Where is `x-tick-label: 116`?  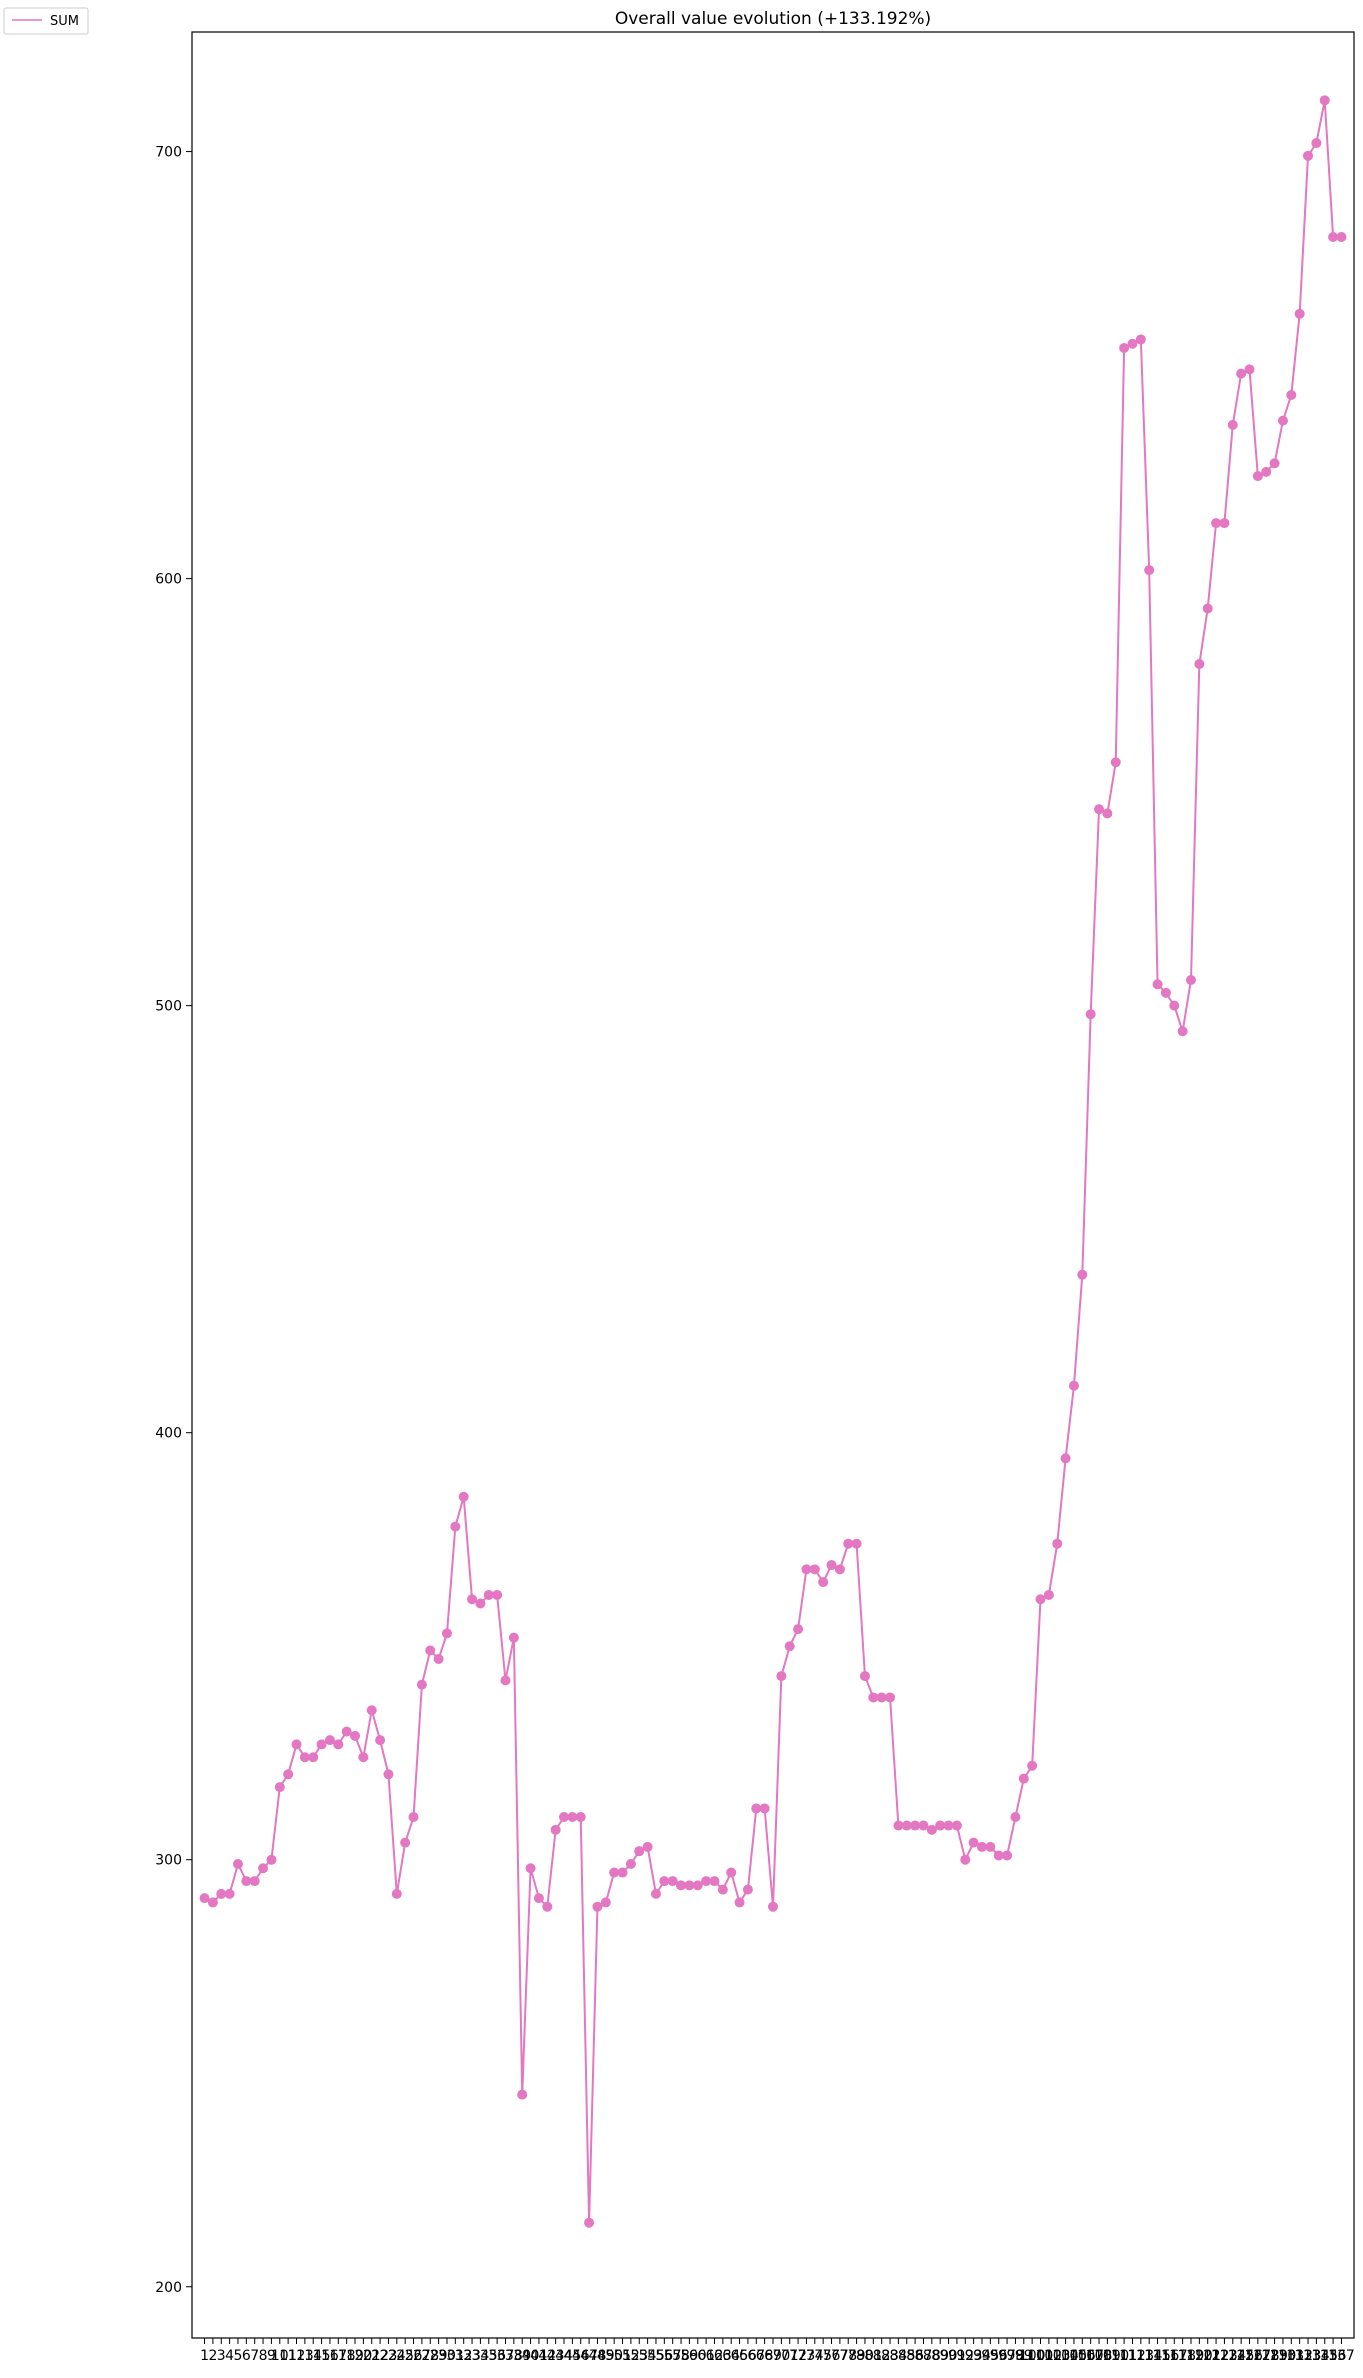
x-tick-label: 116 is located at coordinates (1166, 2356).